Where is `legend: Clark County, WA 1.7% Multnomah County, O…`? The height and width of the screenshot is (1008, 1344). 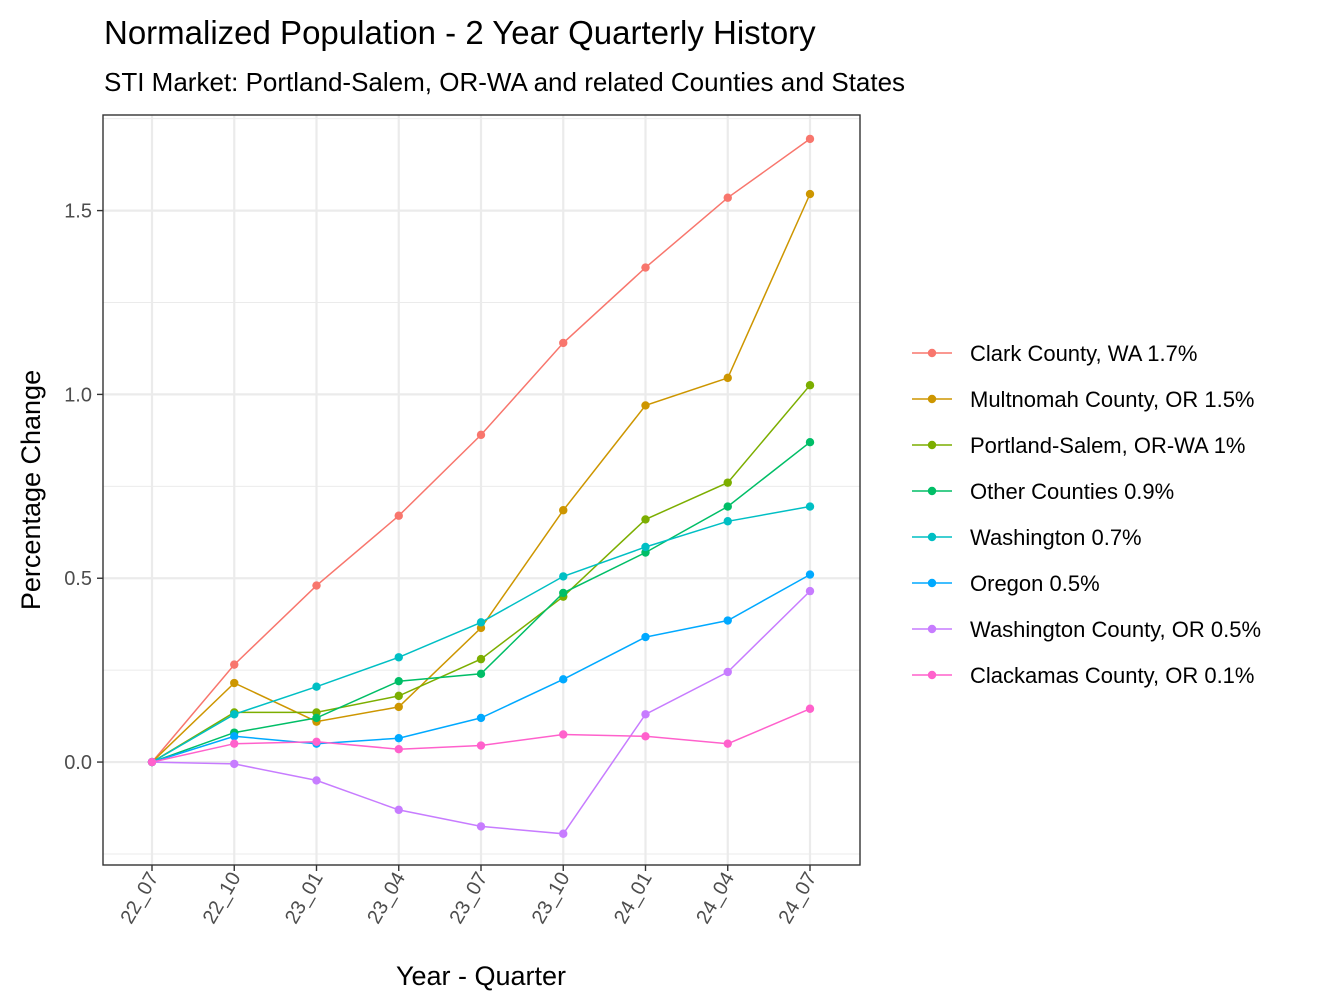
legend: Clark County, WA 1.7% Multnomah County, O… is located at coordinates (1086, 514).